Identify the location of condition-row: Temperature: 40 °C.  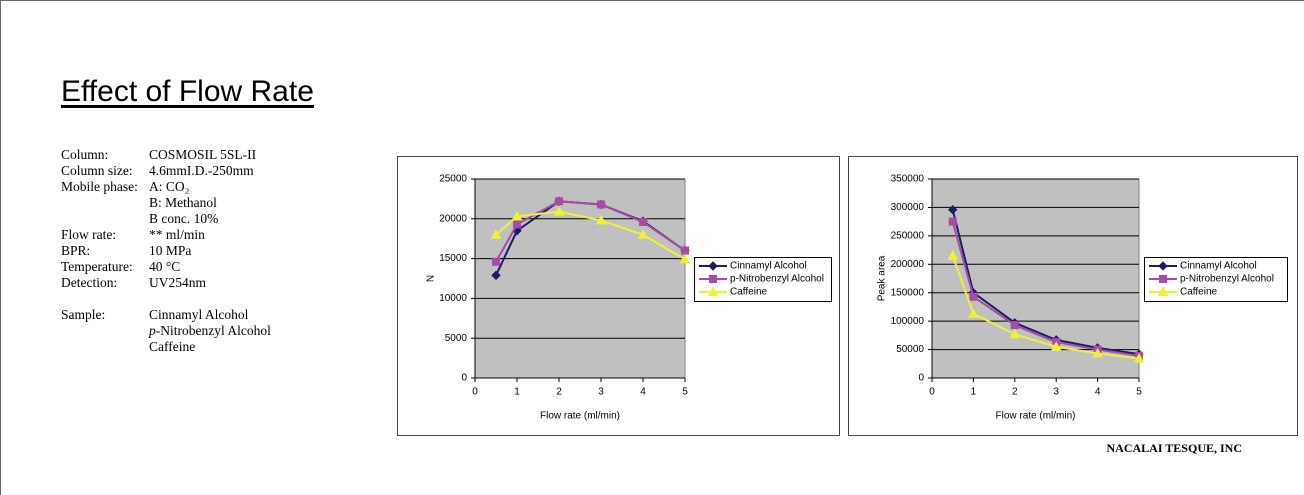
(166, 267).